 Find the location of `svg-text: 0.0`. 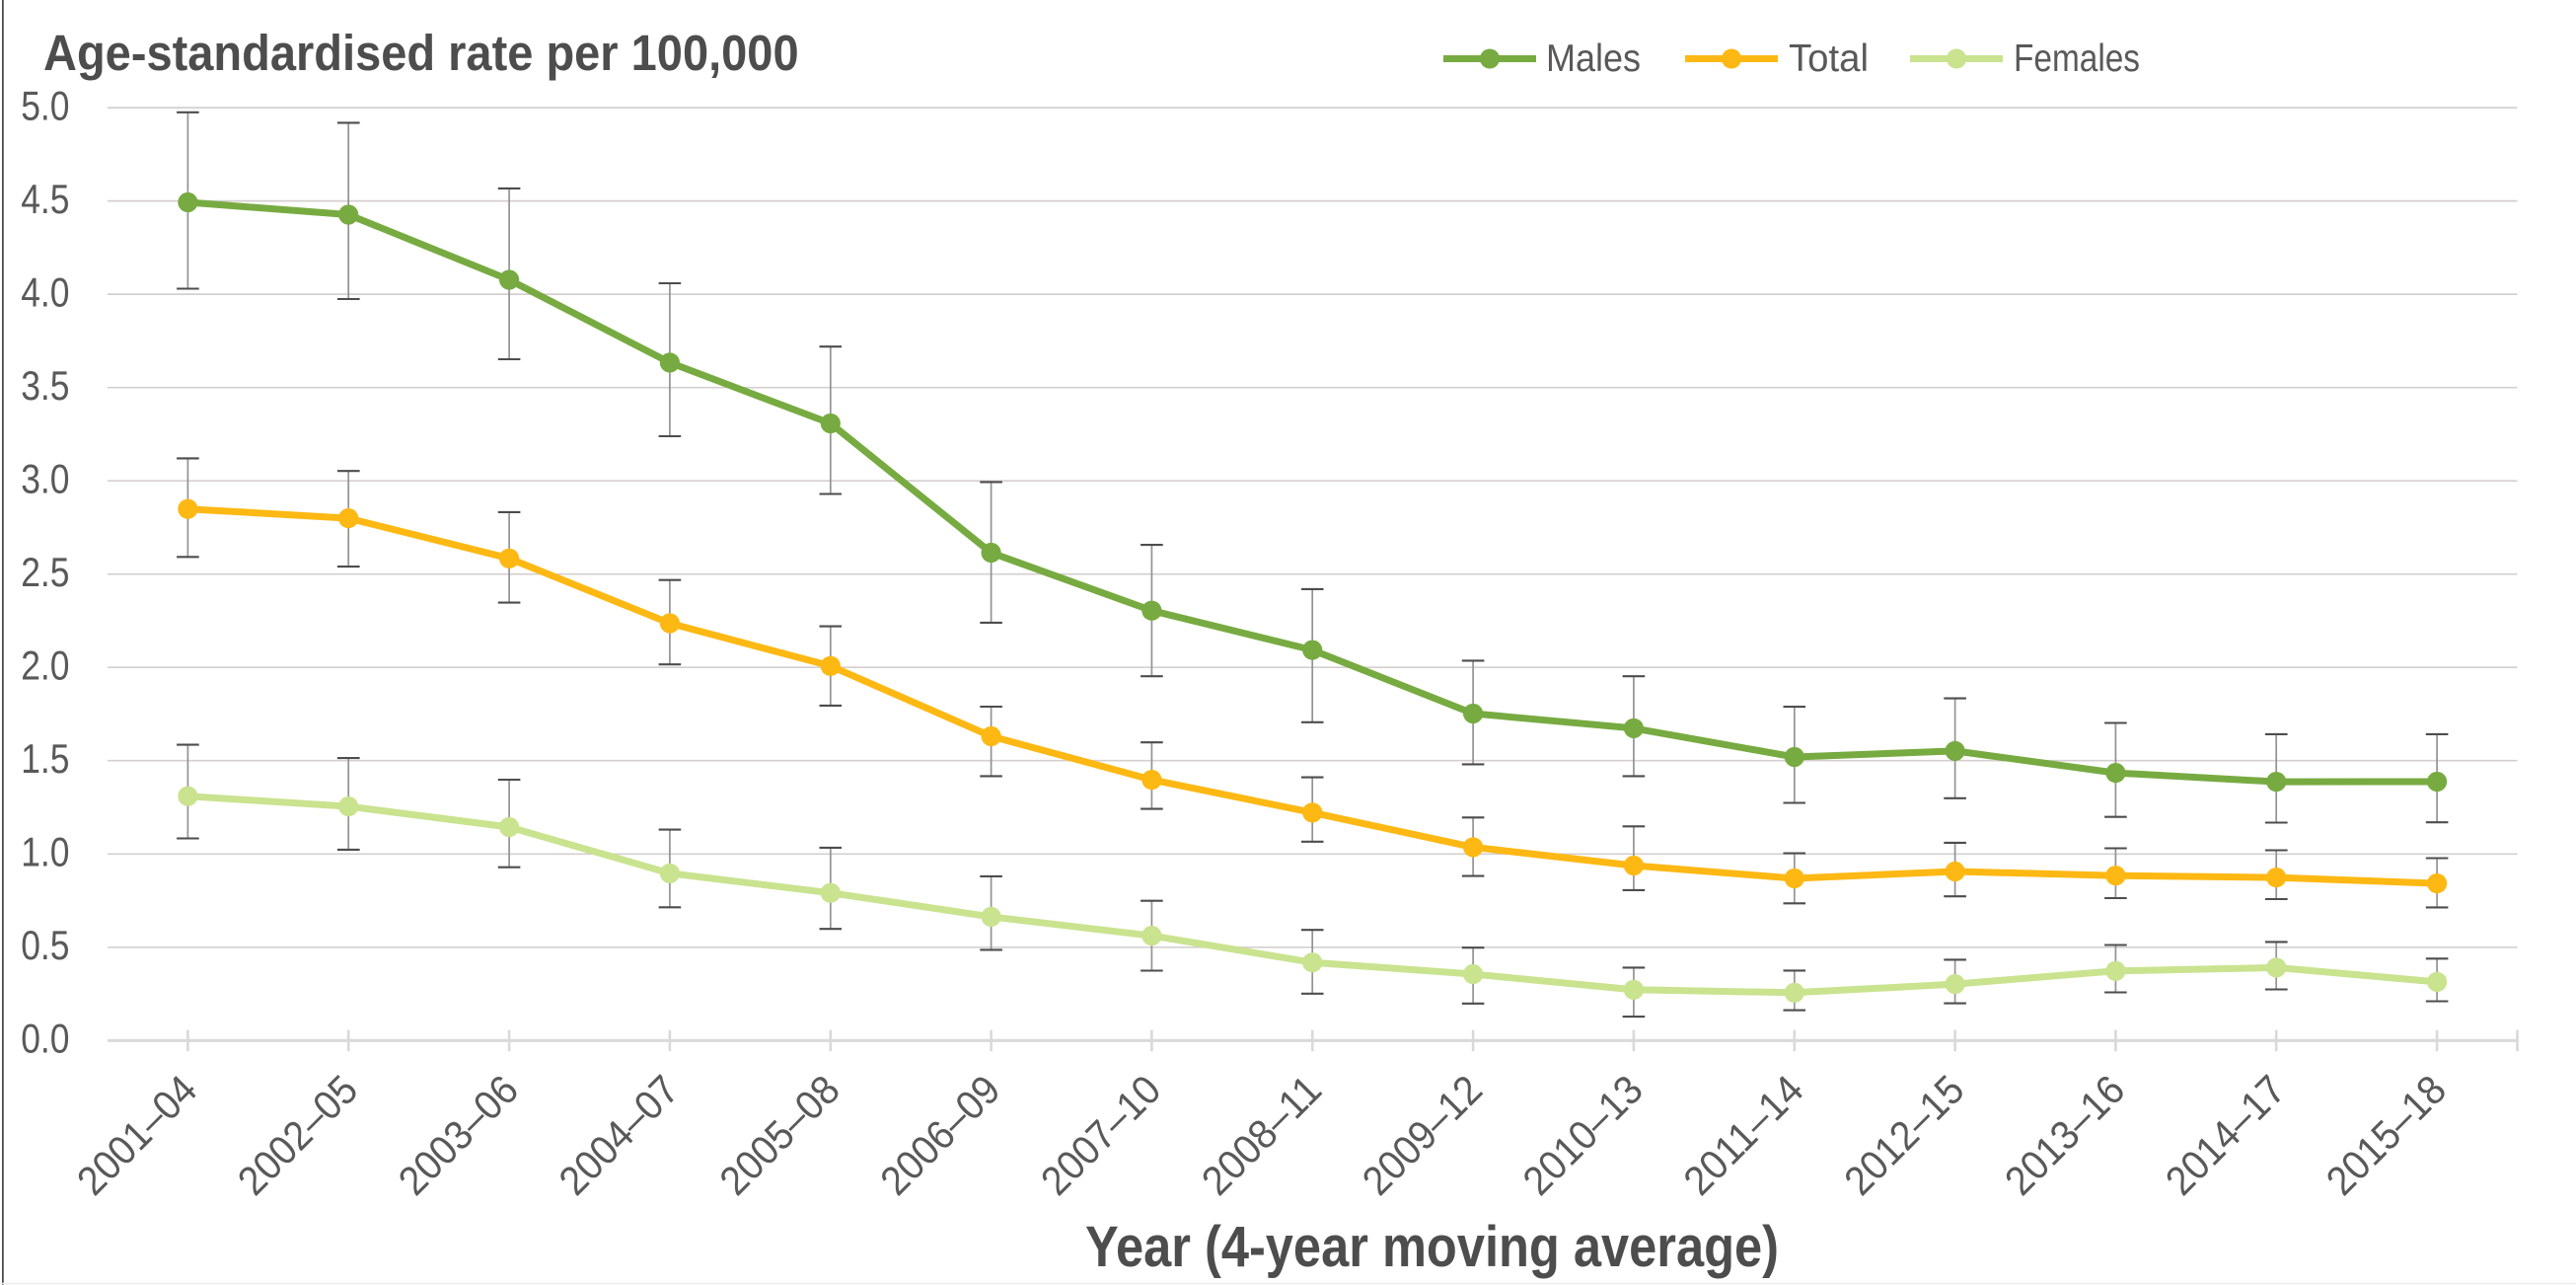

svg-text: 0.0 is located at coordinates (45, 1039).